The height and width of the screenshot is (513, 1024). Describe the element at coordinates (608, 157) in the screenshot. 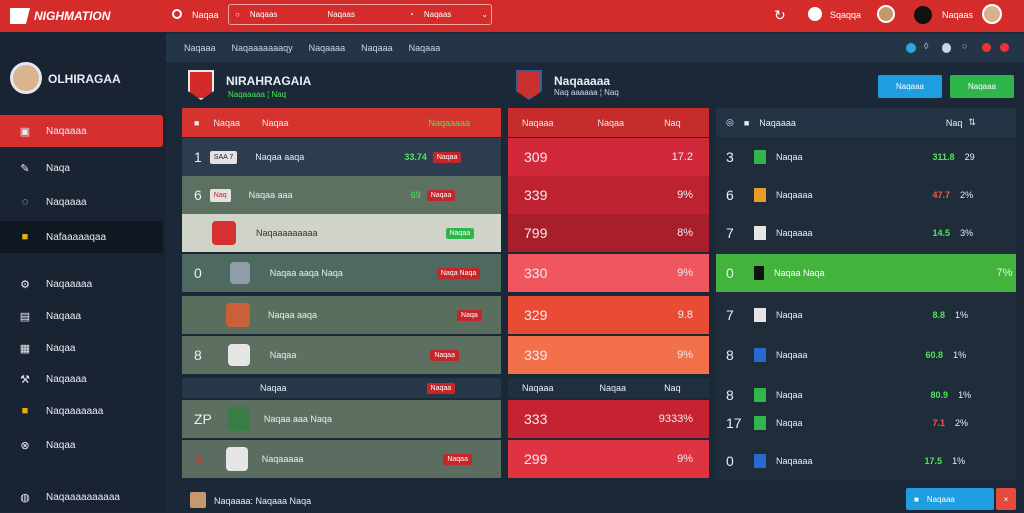

I see `table-row: 309 17.2` at that location.